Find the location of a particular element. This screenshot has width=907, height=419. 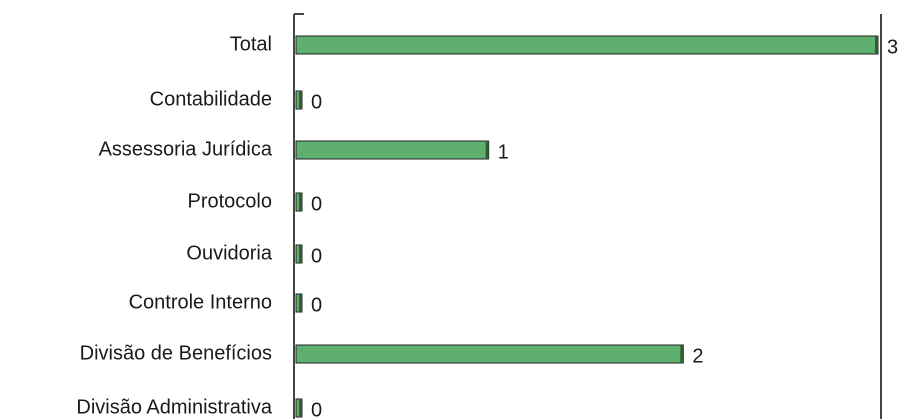

category-label-1: Contabilidade is located at coordinates (211, 99).